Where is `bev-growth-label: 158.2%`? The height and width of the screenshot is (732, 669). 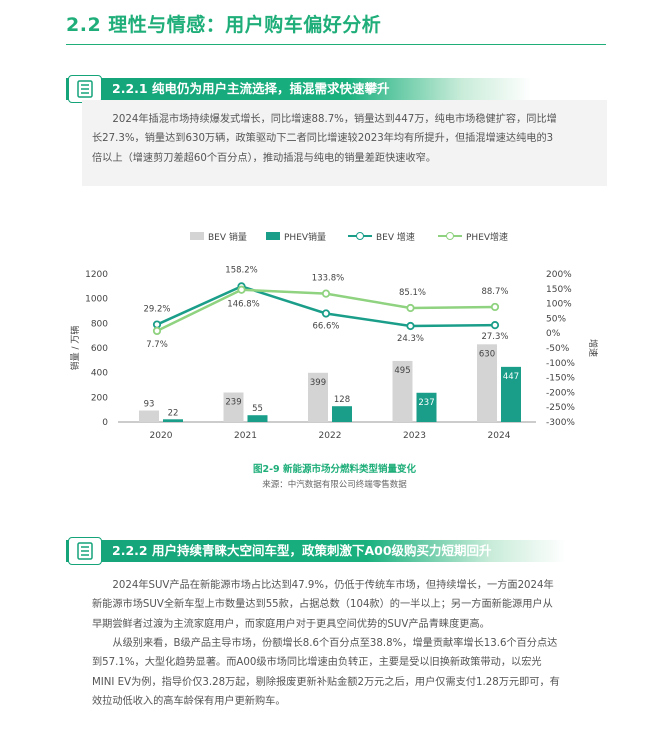
bev-growth-label: 158.2% is located at coordinates (241, 270).